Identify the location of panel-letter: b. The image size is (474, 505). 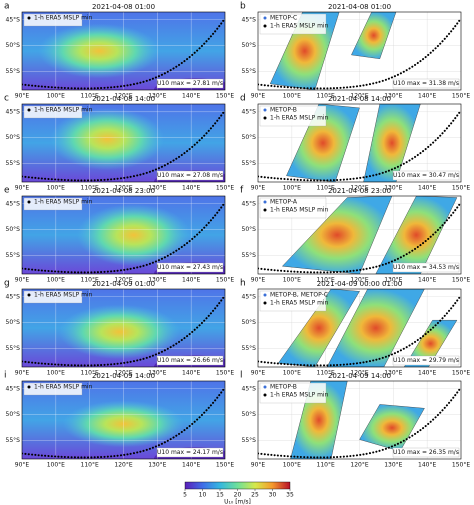
(243, 7).